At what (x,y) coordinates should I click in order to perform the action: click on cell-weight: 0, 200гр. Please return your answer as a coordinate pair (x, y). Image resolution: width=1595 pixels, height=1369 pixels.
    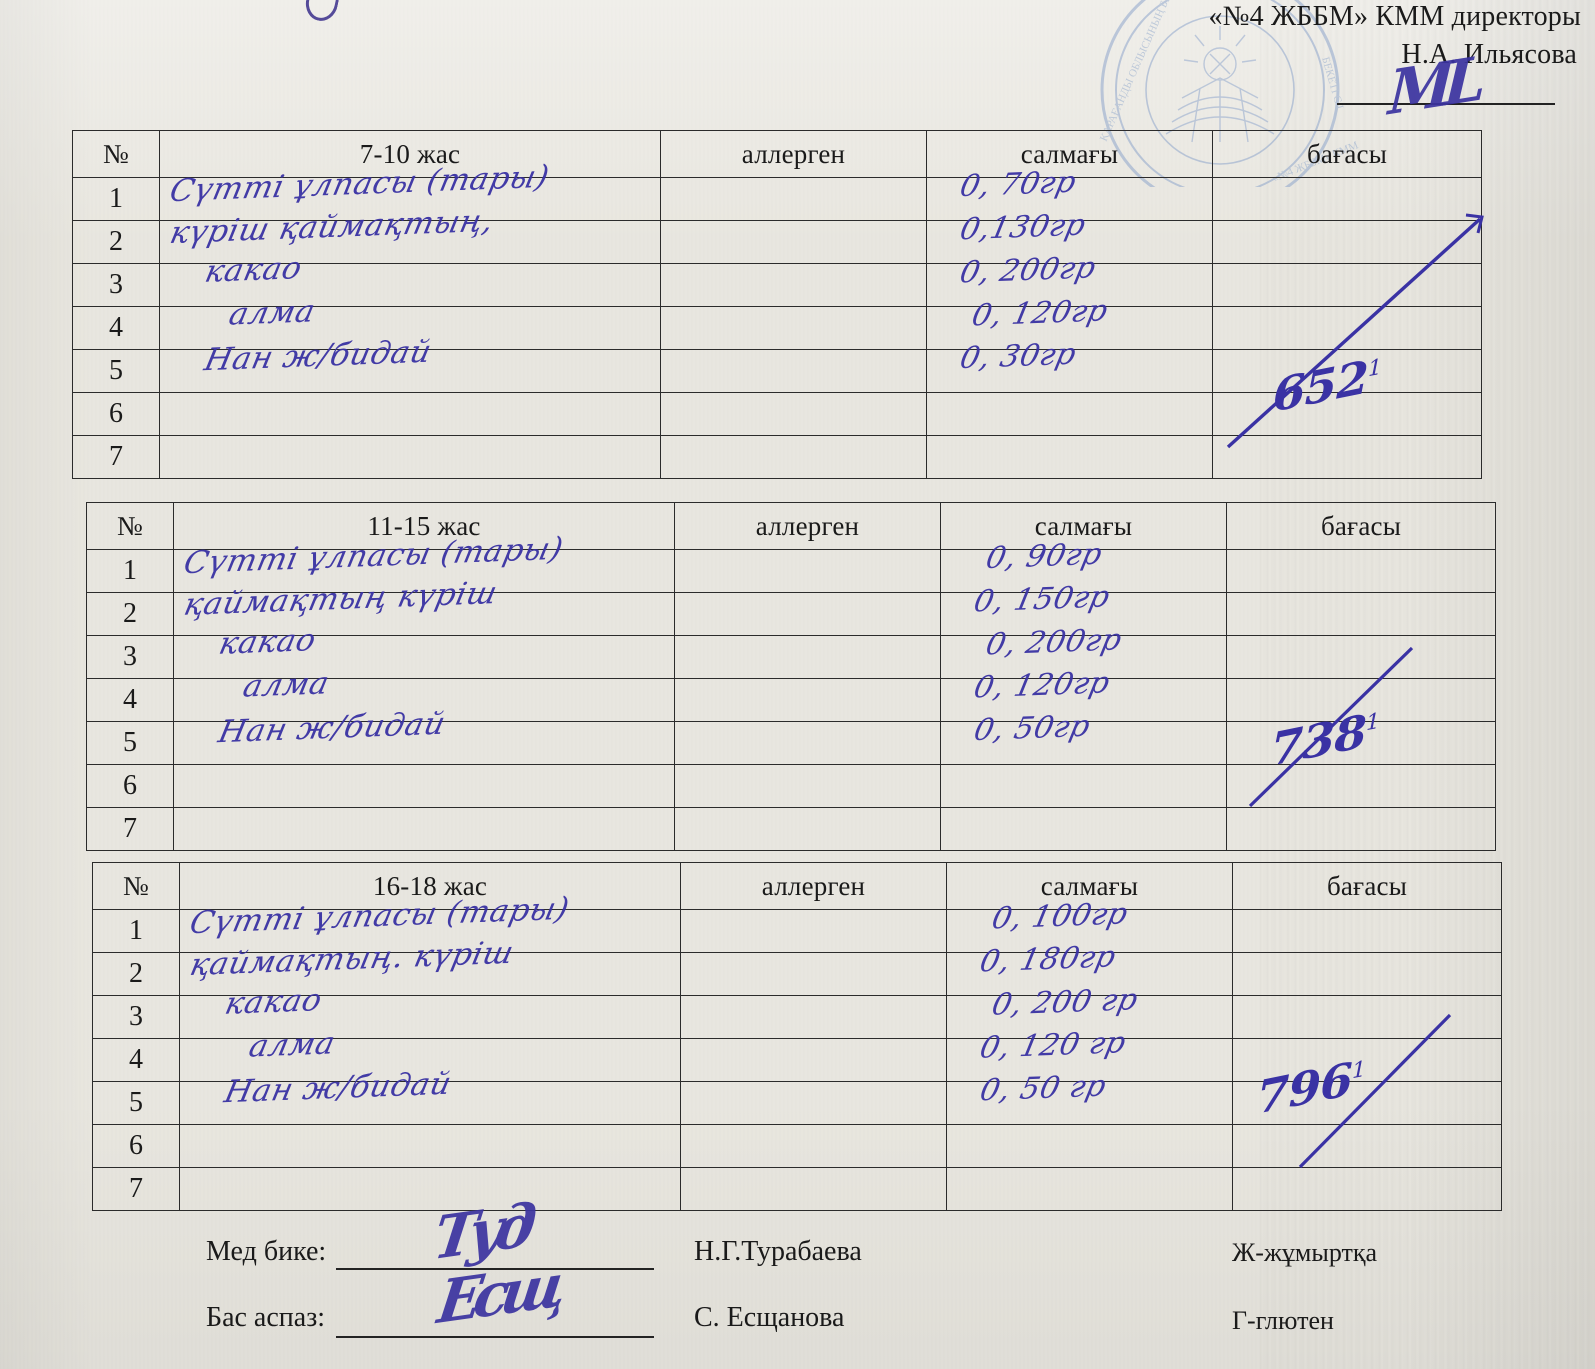
    Looking at the image, I should click on (1083, 650).